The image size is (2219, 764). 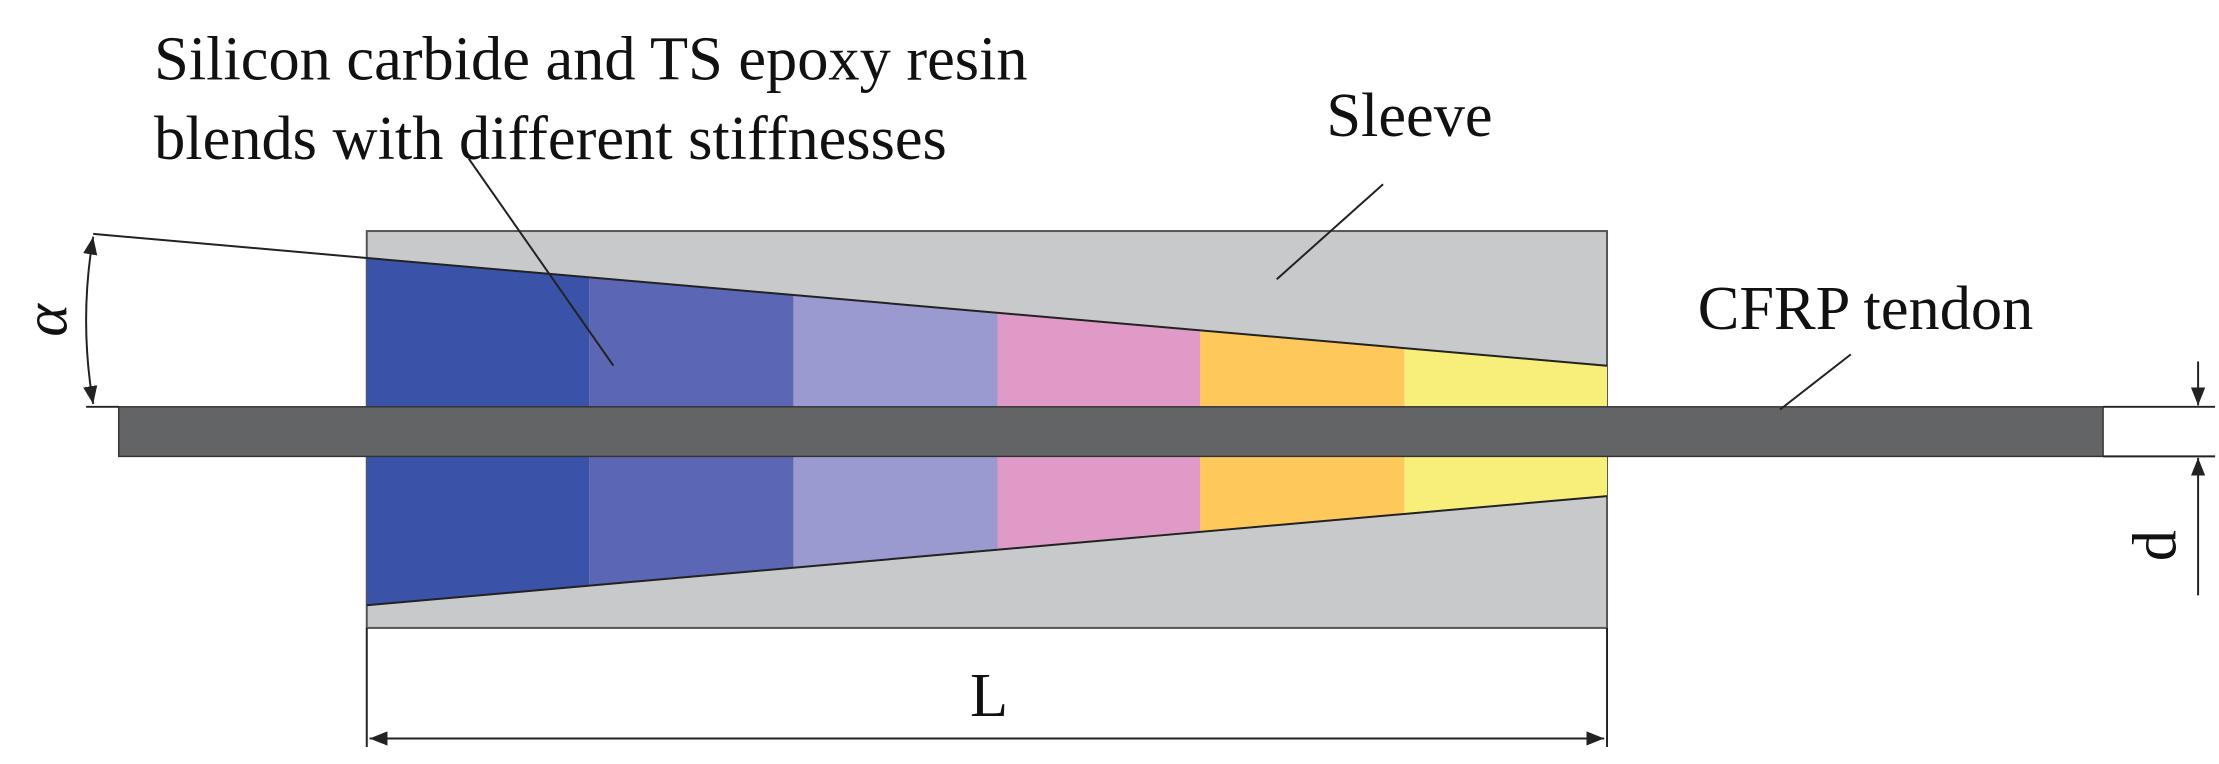 I want to click on angle-label: α, so click(x=45, y=320).